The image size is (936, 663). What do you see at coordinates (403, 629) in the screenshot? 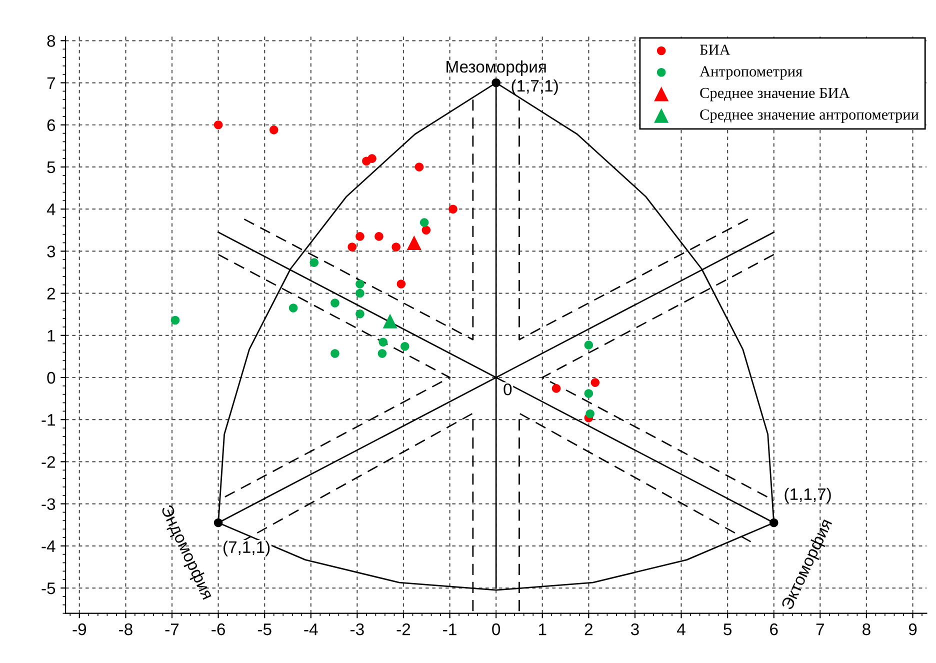
I see `x-tick-label: -2` at bounding box center [403, 629].